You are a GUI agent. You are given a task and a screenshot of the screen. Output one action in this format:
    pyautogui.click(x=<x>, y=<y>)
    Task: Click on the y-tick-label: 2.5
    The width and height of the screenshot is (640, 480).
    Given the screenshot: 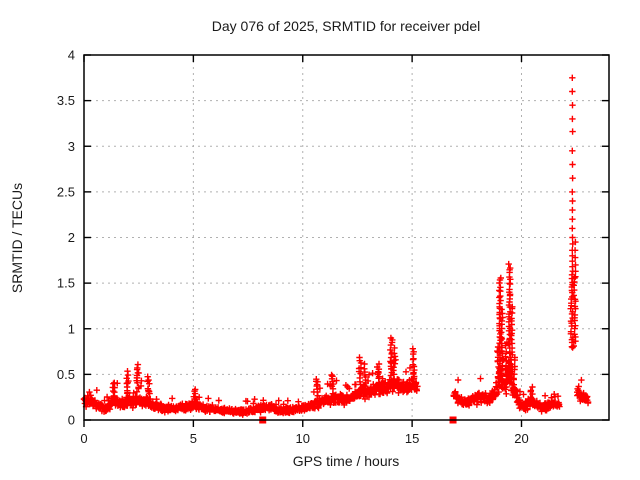 What is the action you would take?
    pyautogui.click(x=66, y=191)
    